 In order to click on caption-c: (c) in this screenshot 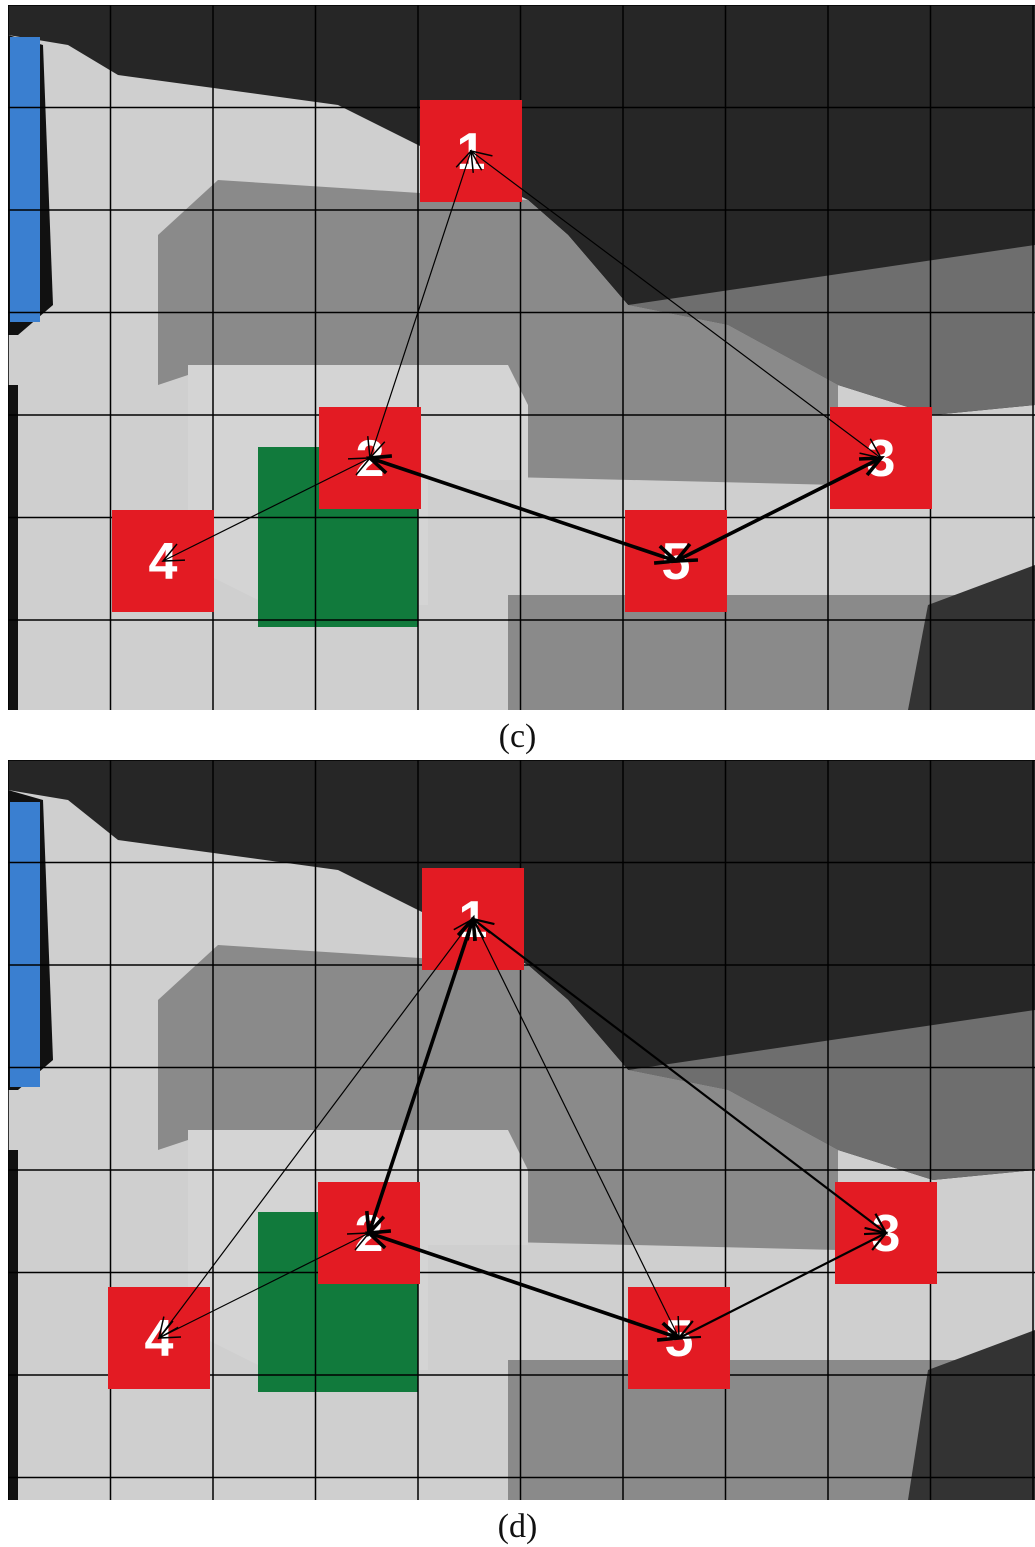, I will do `click(517, 736)`.